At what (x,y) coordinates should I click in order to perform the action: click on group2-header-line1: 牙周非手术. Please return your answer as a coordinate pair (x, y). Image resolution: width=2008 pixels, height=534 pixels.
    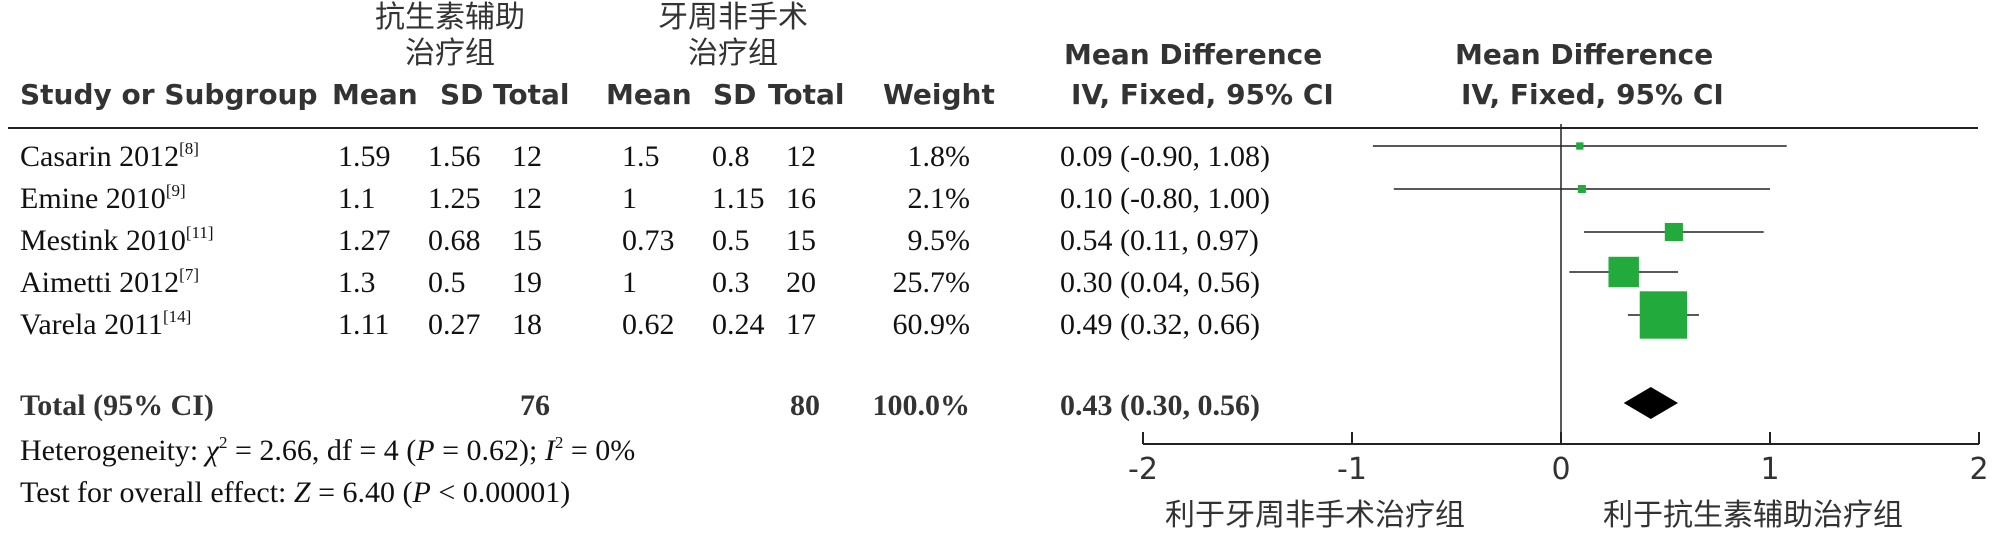
    Looking at the image, I should click on (733, 17).